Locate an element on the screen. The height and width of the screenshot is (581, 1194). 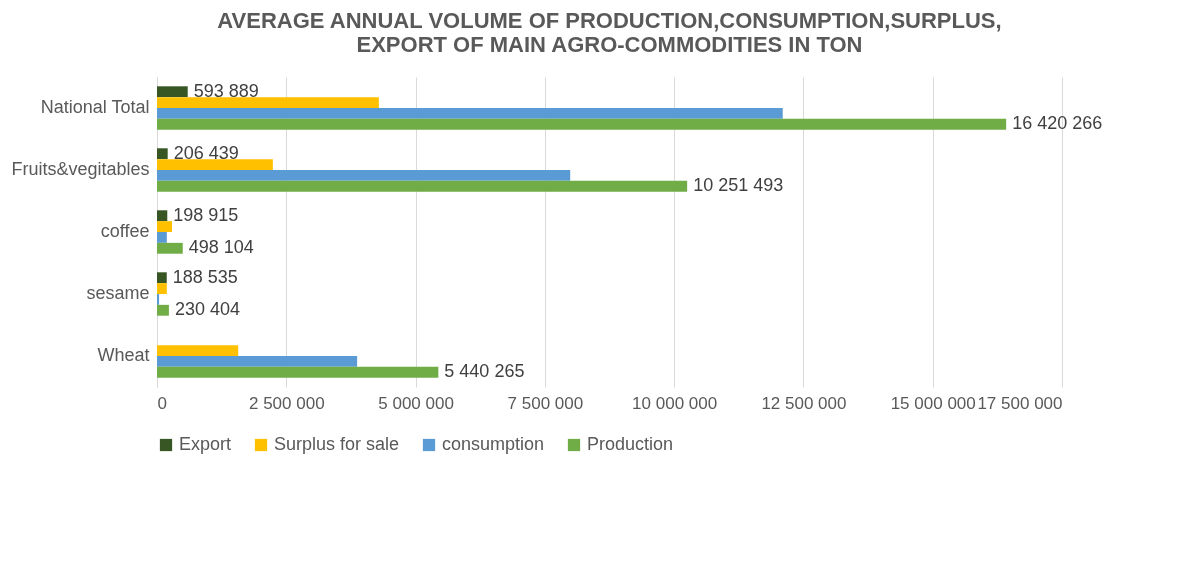
legend-label: Production is located at coordinates (630, 444).